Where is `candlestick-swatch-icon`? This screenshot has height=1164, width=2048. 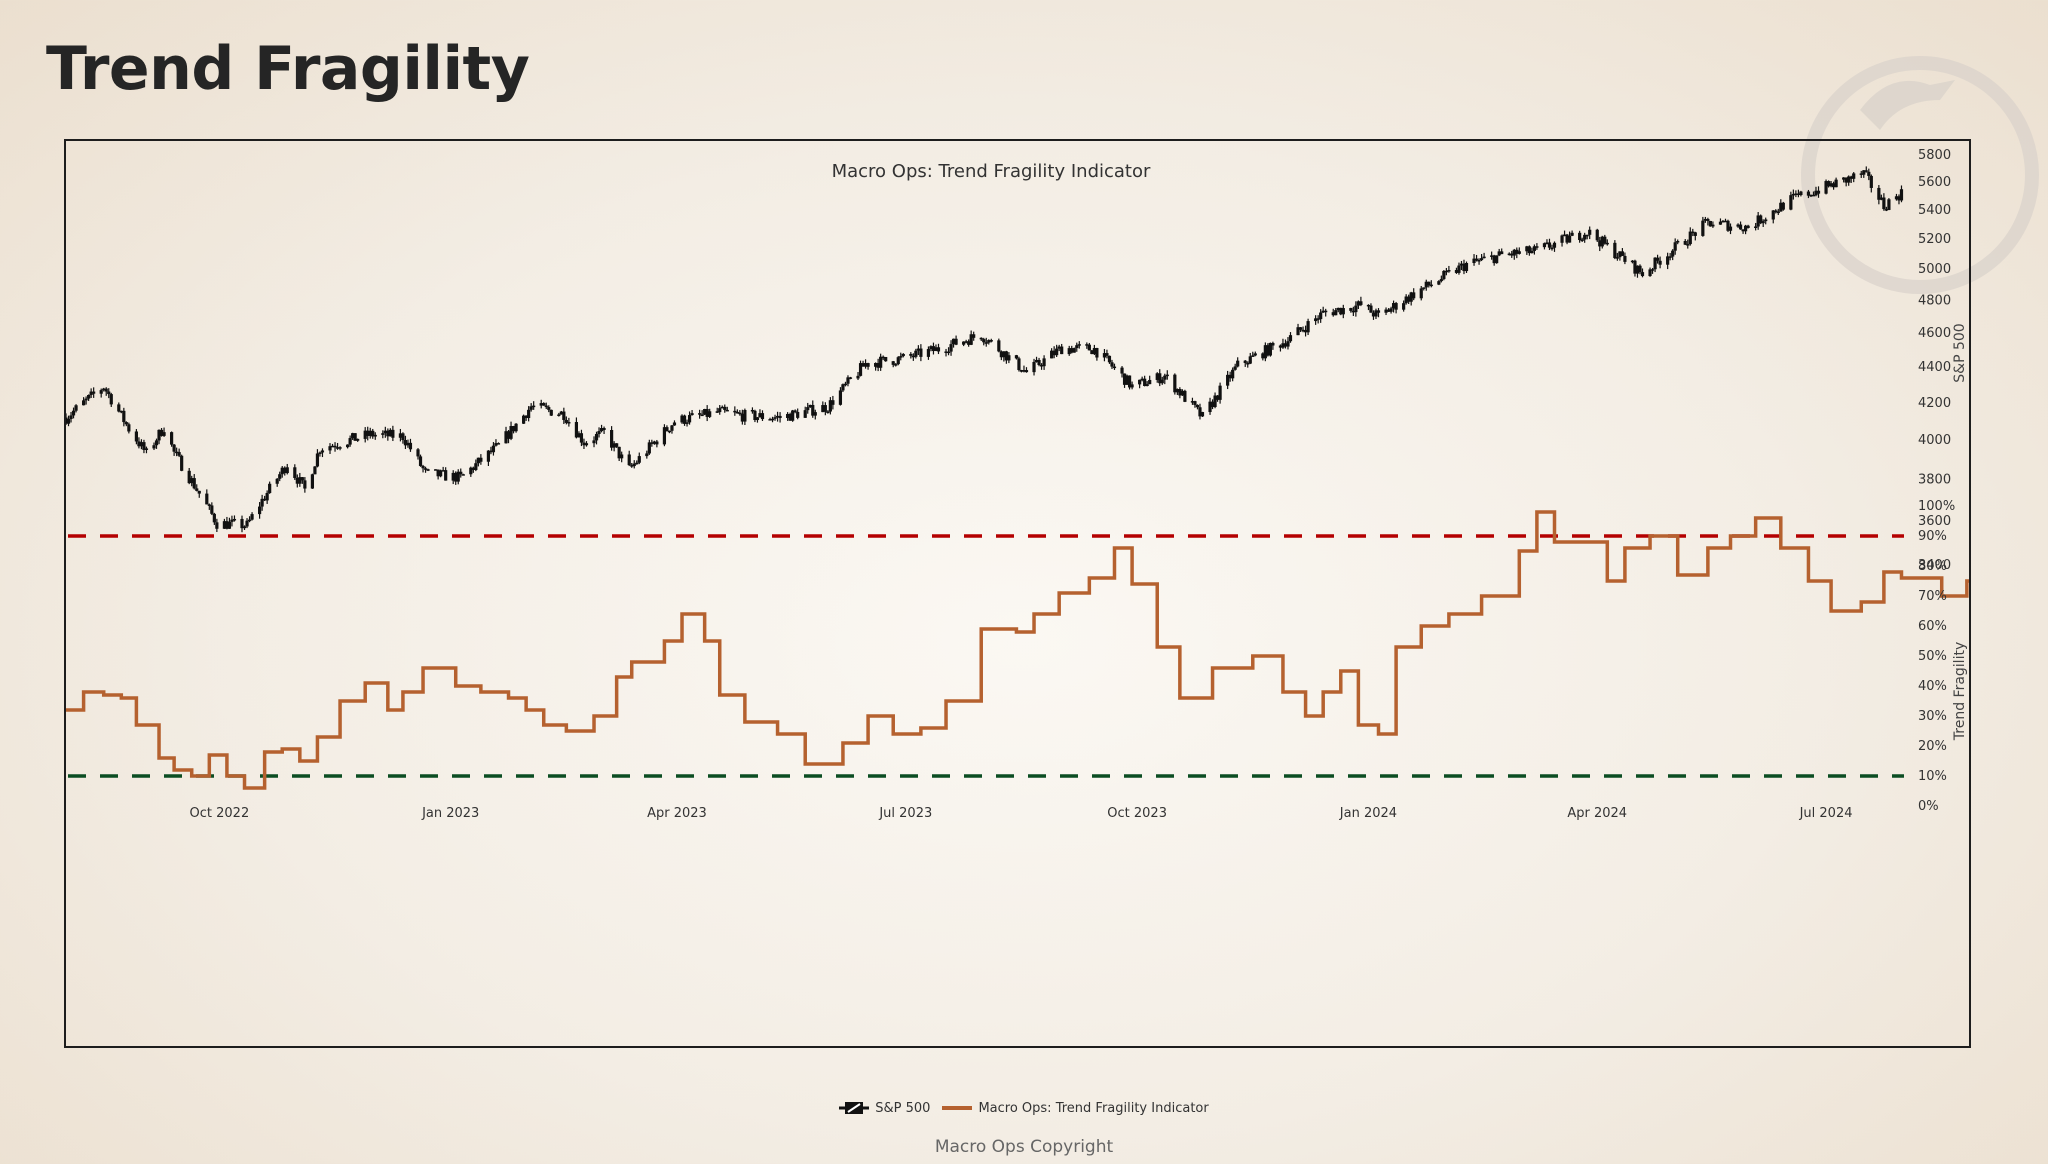 candlestick-swatch-icon is located at coordinates (854, 1108).